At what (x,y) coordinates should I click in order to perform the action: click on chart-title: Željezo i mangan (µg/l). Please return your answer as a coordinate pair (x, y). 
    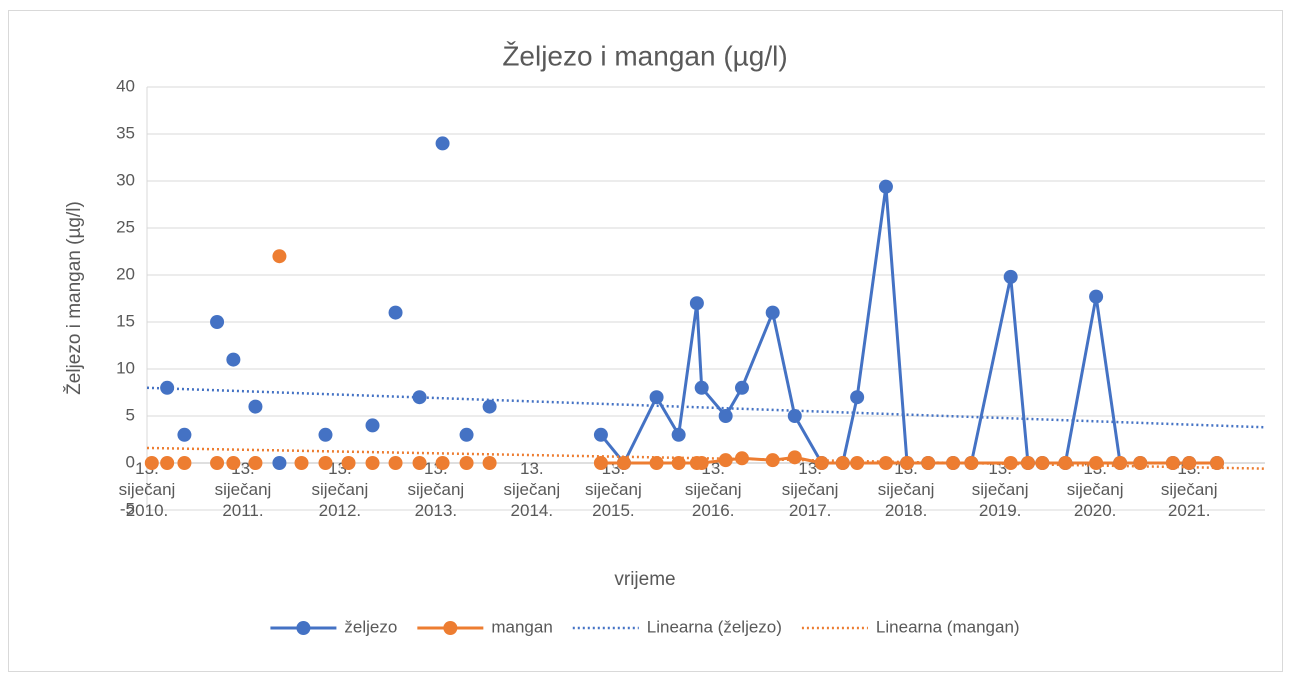
    Looking at the image, I should click on (644, 55).